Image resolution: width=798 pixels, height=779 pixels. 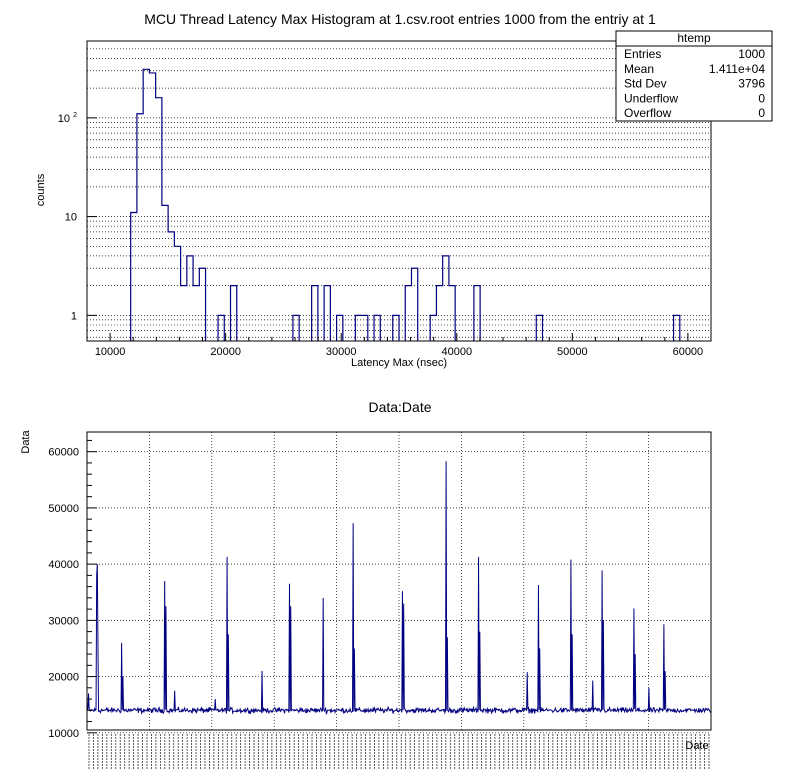 I want to click on histogram-x-tick-label: 30000, so click(x=341, y=352).